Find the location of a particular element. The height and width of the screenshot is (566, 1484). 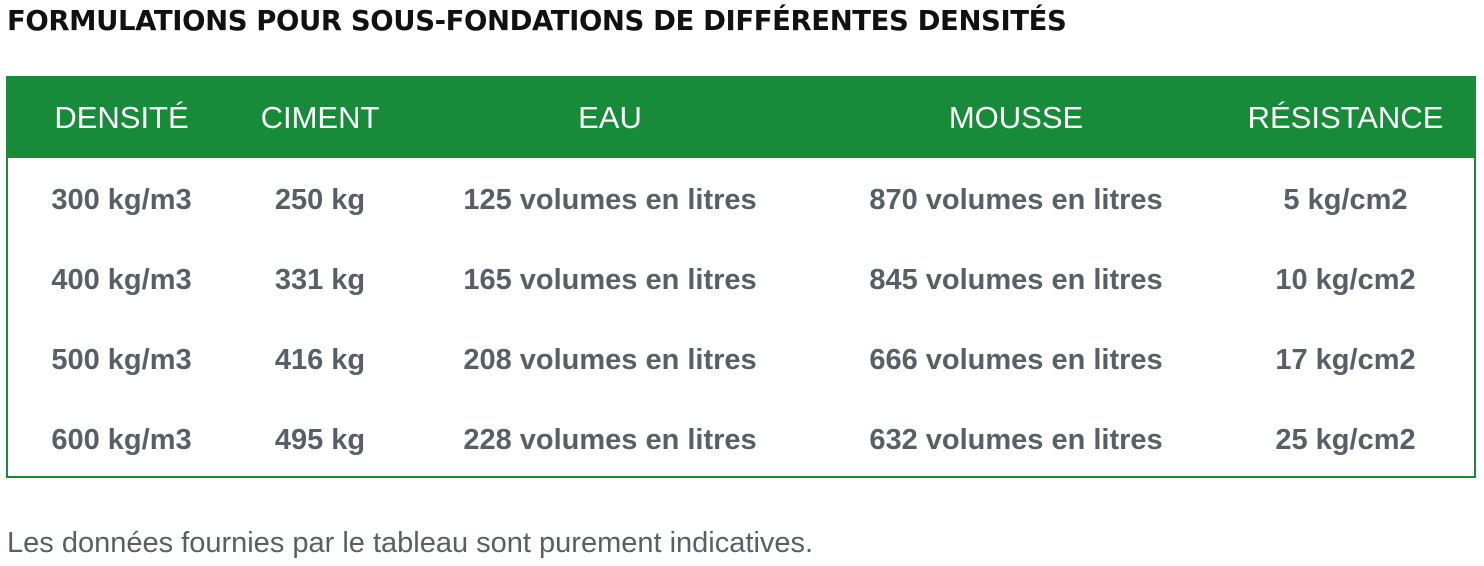

cell-densite: 600 kg/m3 is located at coordinates (121, 439).